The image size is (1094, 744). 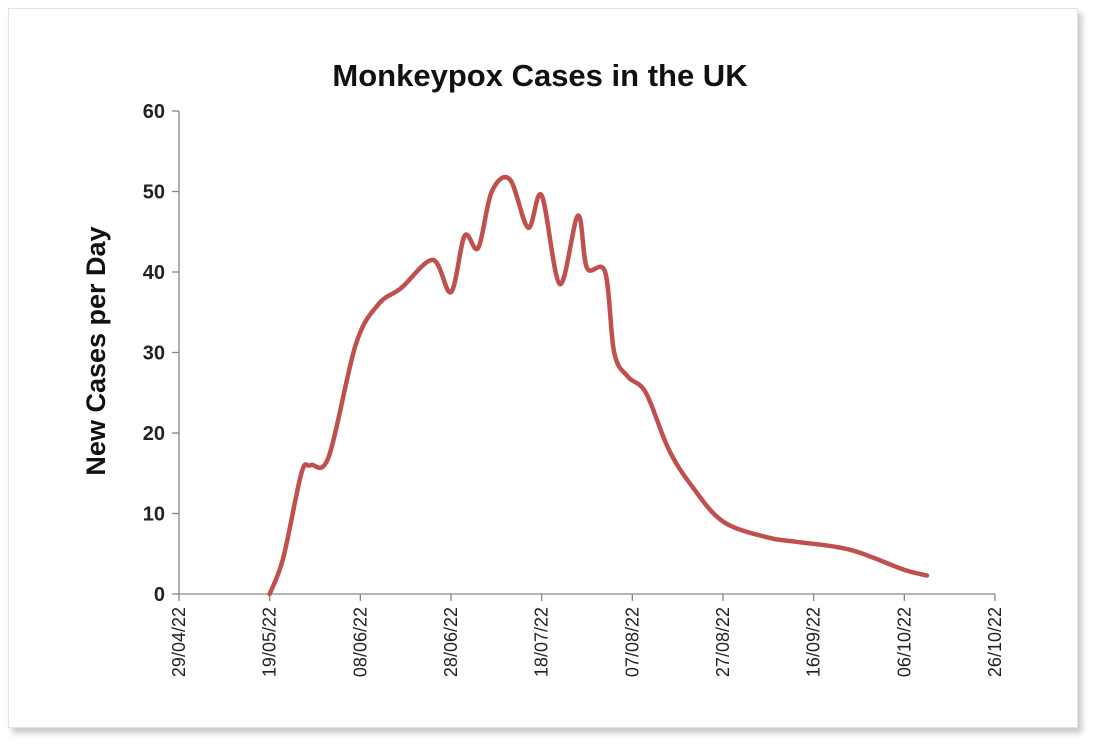 I want to click on x-tick-label: 28/06/22, so click(x=451, y=642).